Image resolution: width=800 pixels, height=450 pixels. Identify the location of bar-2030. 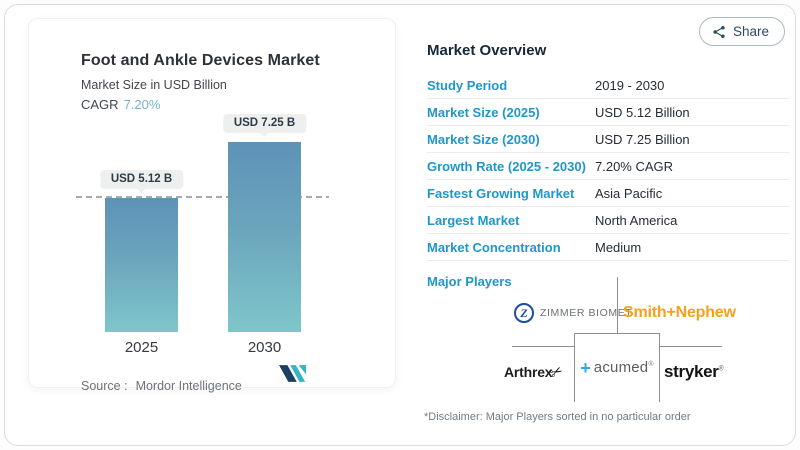
(264, 237).